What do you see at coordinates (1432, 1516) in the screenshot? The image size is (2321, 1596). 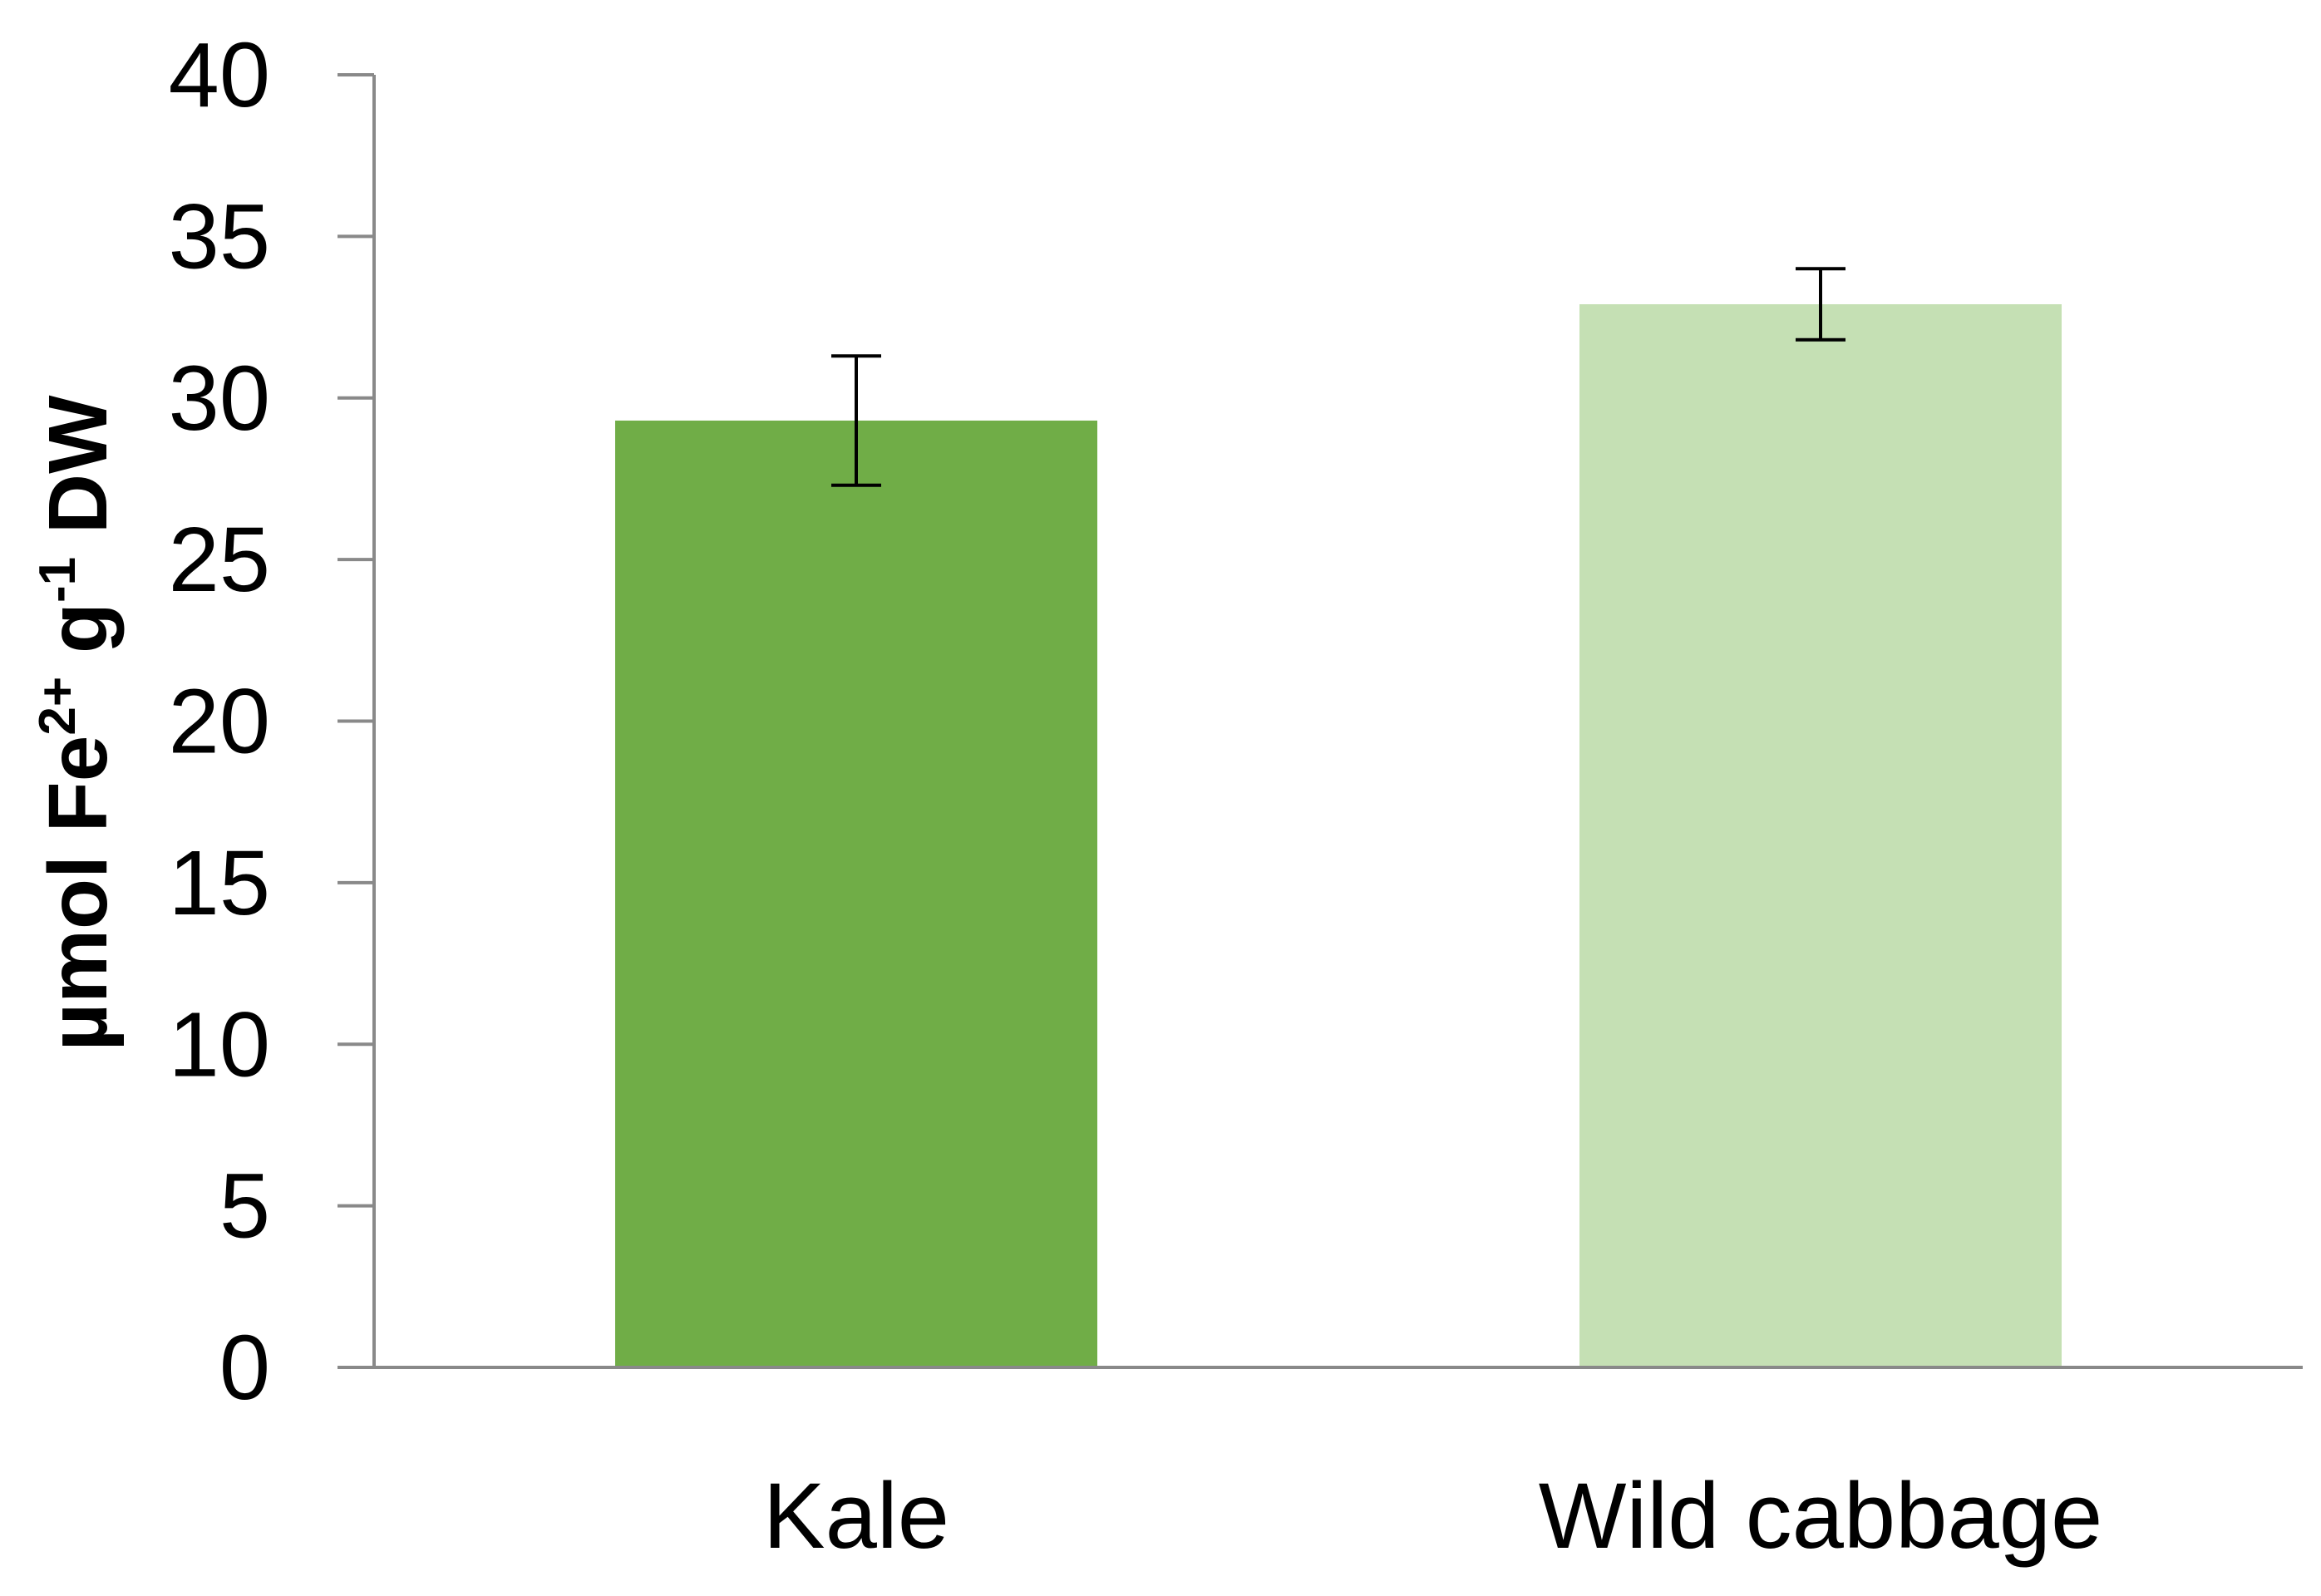 I see `x-axis-labels: Kale Wild cabbage` at bounding box center [1432, 1516].